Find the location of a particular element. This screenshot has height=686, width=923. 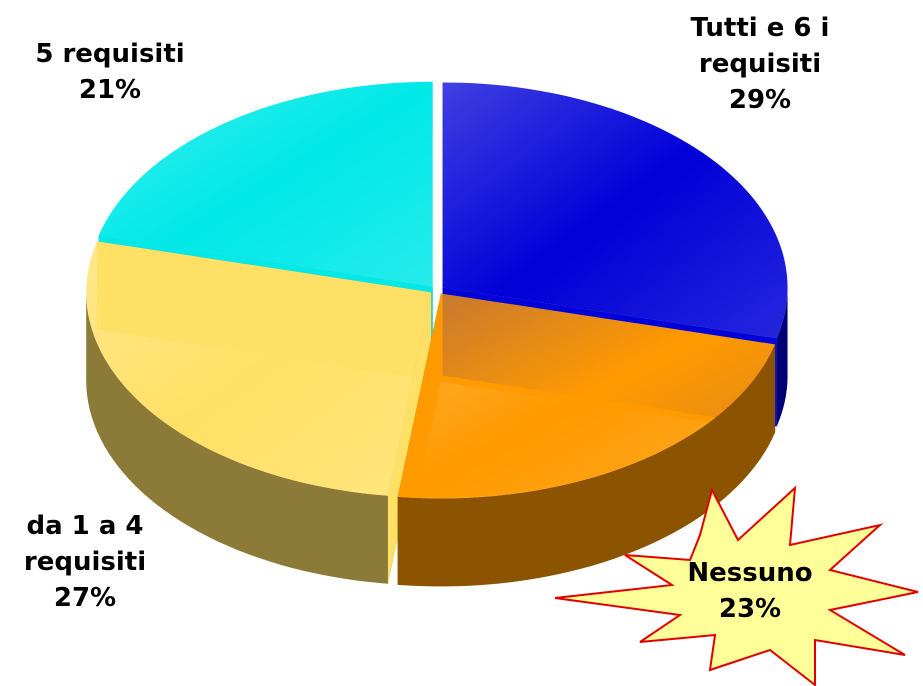

value-label: 21% is located at coordinates (110, 90).